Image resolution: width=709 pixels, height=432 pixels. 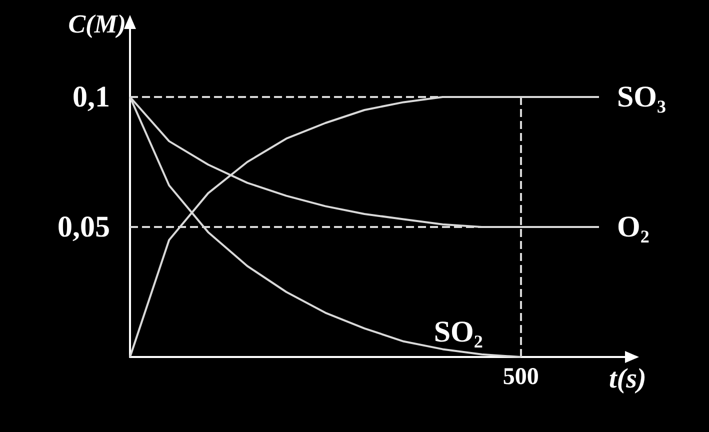 I want to click on x-tick-label: 500, so click(x=520, y=377).